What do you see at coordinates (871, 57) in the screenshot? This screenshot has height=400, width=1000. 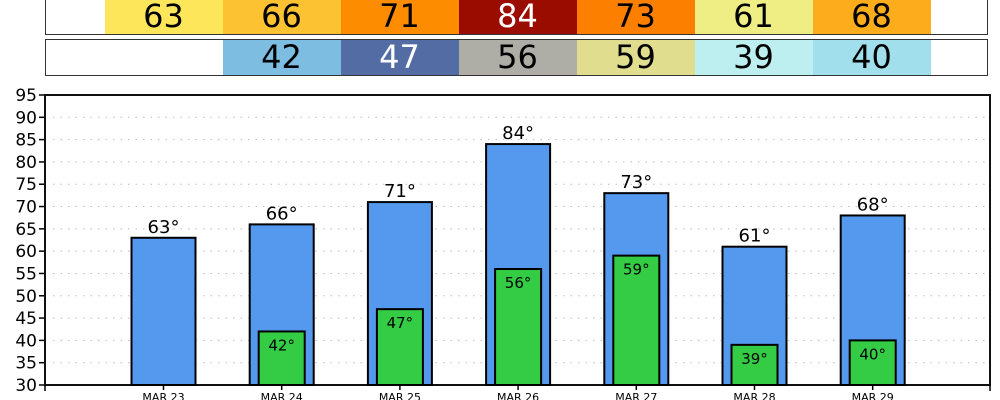 I see `low-cell: 40` at bounding box center [871, 57].